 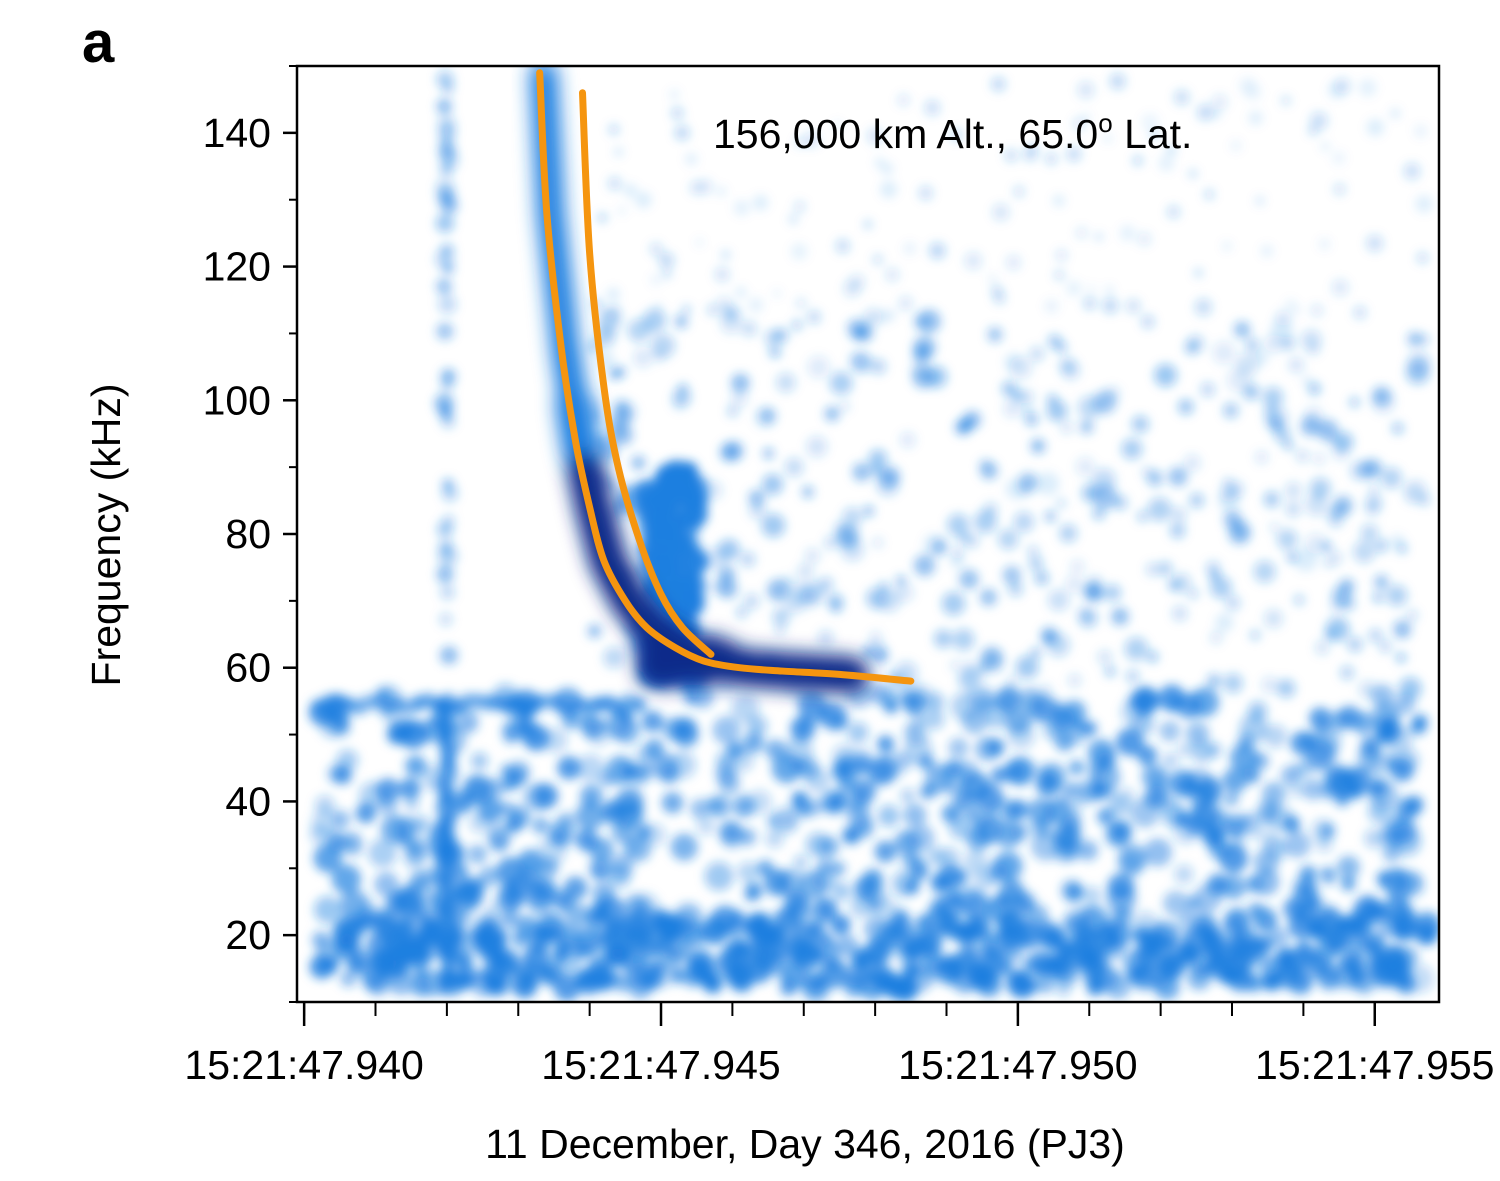 What do you see at coordinates (1017, 1065) in the screenshot?
I see `x-tick-label: 15:21:47.950` at bounding box center [1017, 1065].